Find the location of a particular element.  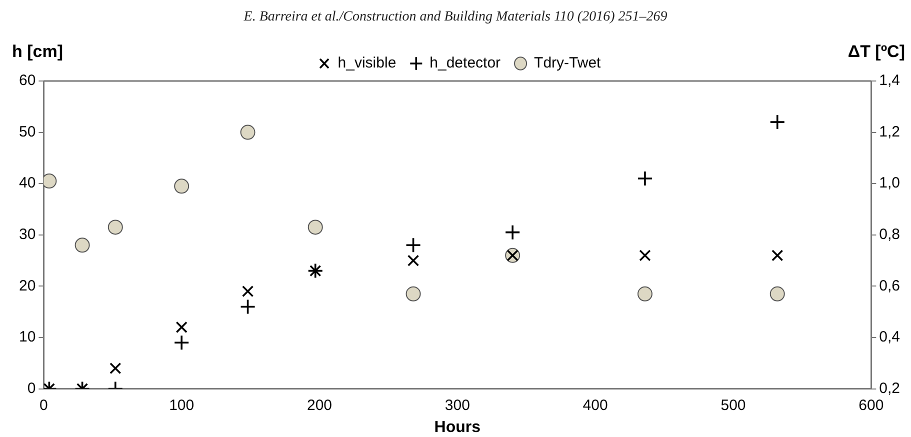

y-tick-label: 0 is located at coordinates (31, 388).